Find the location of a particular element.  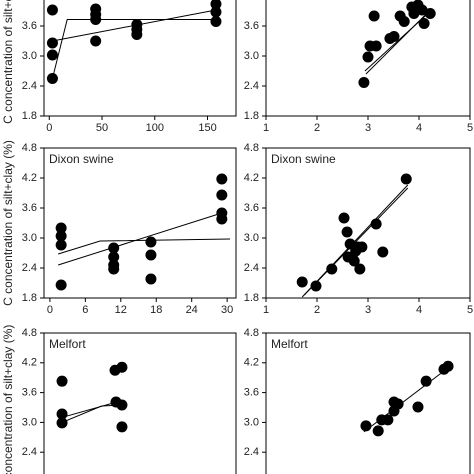

x-tick-label: 100 is located at coordinates (155, 128).